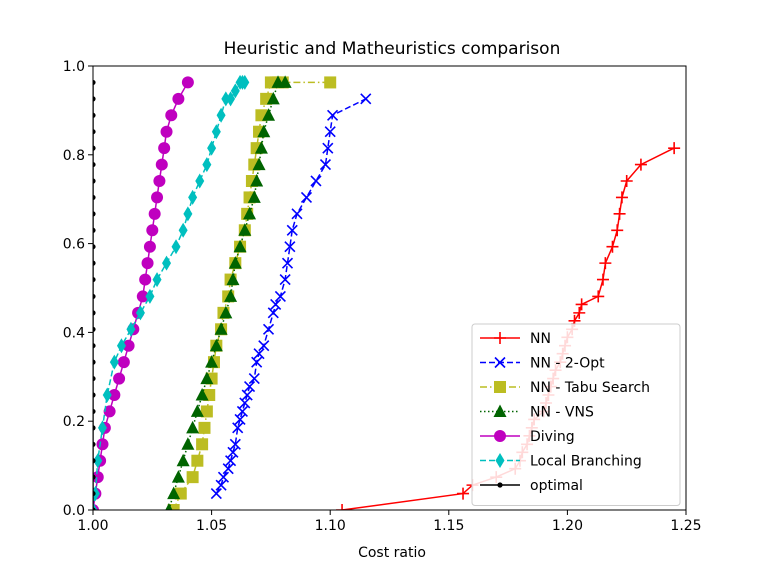 Image resolution: width=762 pixels, height=571 pixels. What do you see at coordinates (565, 388) in the screenshot?
I see `legend-item: NN - Tabu Search` at bounding box center [565, 388].